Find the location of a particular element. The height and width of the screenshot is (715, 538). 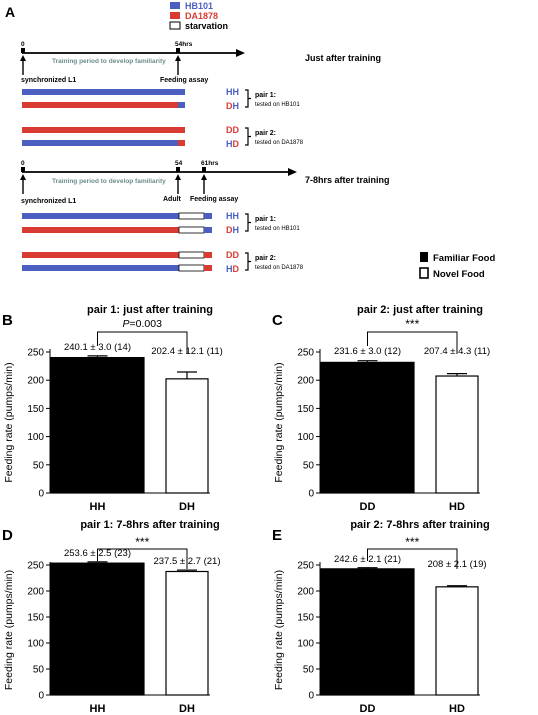

significance-p: P is located at coordinates (126, 324).